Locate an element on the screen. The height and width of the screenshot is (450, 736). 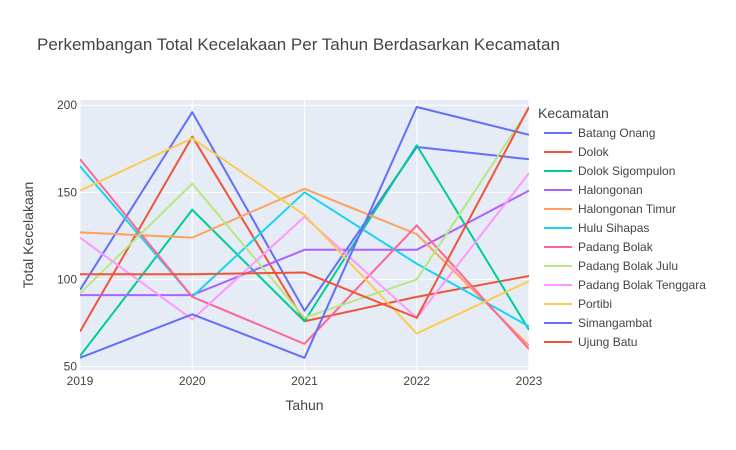
y-tick-label: 150 is located at coordinates (67, 192).